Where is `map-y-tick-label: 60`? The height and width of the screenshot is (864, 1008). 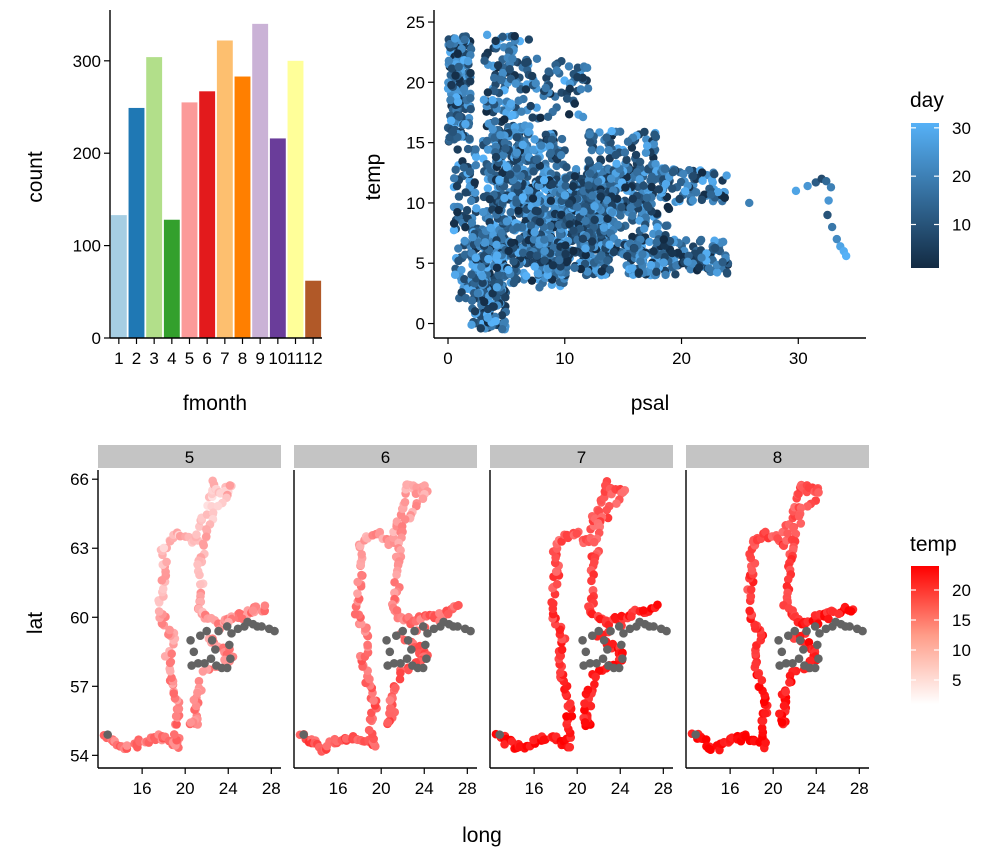
map-y-tick-label: 60 is located at coordinates (79, 617).